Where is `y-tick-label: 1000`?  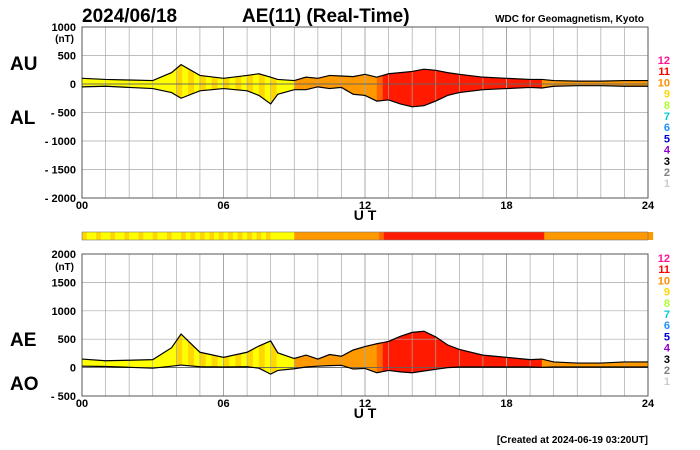 y-tick-label: 1000 is located at coordinates (64, 28).